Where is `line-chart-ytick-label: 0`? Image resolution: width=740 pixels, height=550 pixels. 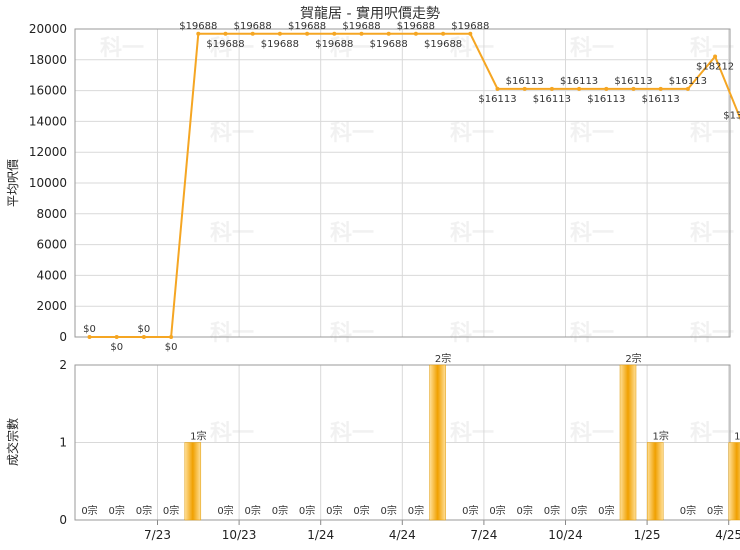 line-chart-ytick-label: 0 is located at coordinates (63, 337).